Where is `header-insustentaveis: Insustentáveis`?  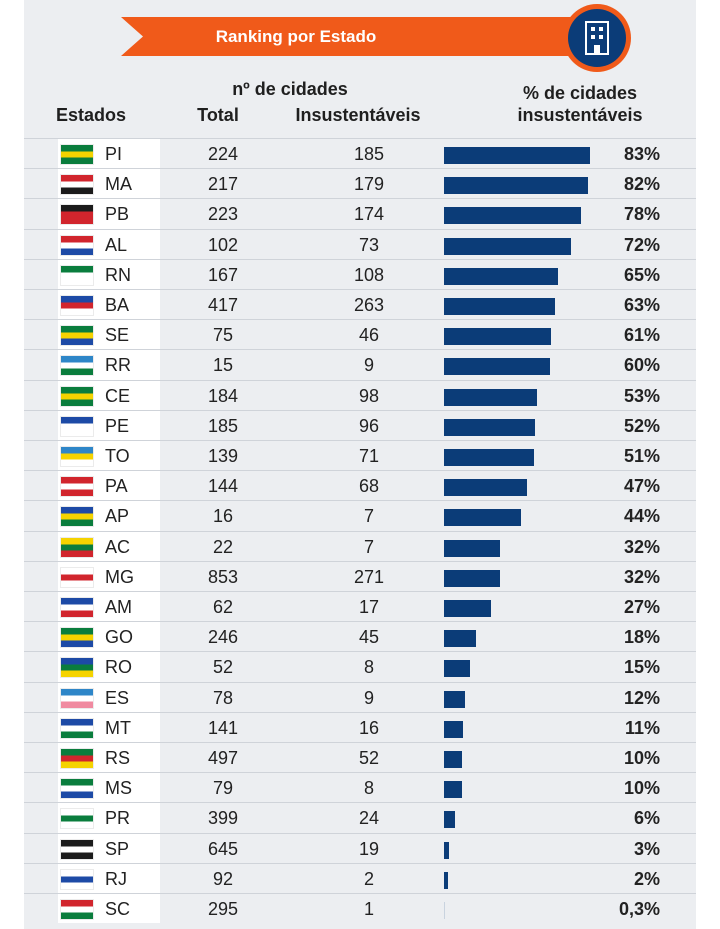
header-insustentaveis: Insustentáveis is located at coordinates (358, 115).